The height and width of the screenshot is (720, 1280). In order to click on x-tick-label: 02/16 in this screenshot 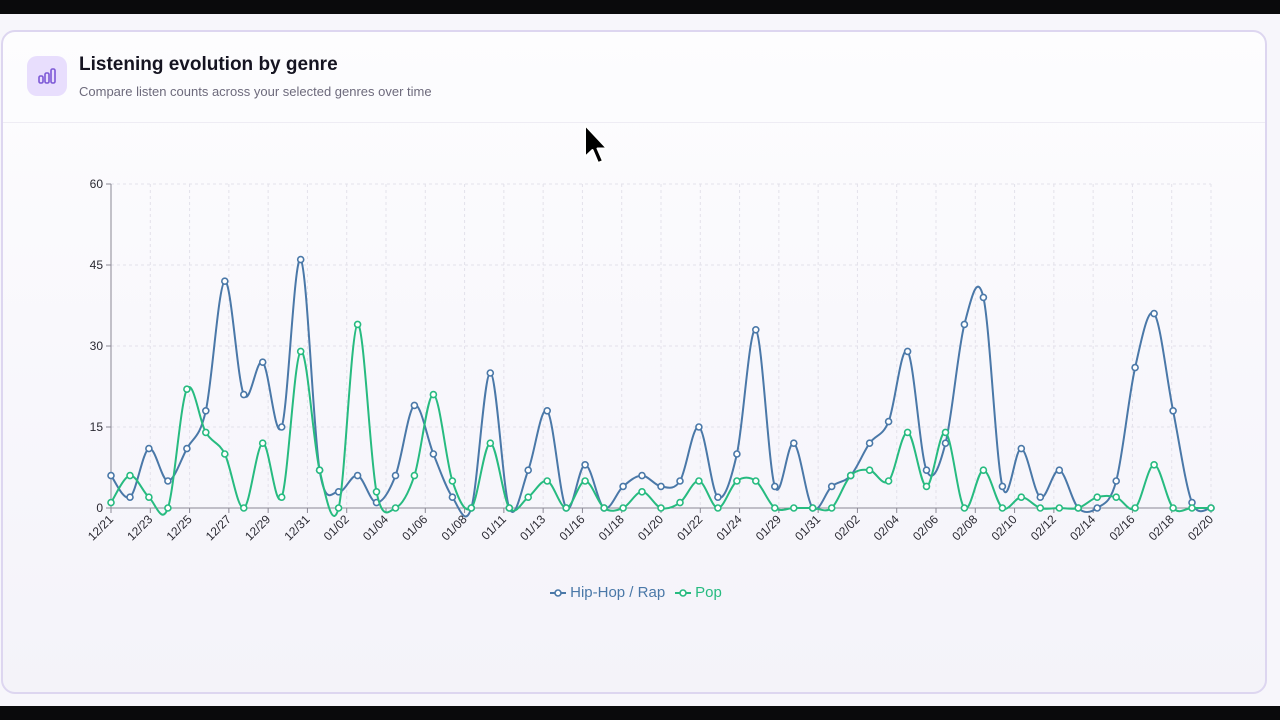, I will do `click(1121, 527)`.